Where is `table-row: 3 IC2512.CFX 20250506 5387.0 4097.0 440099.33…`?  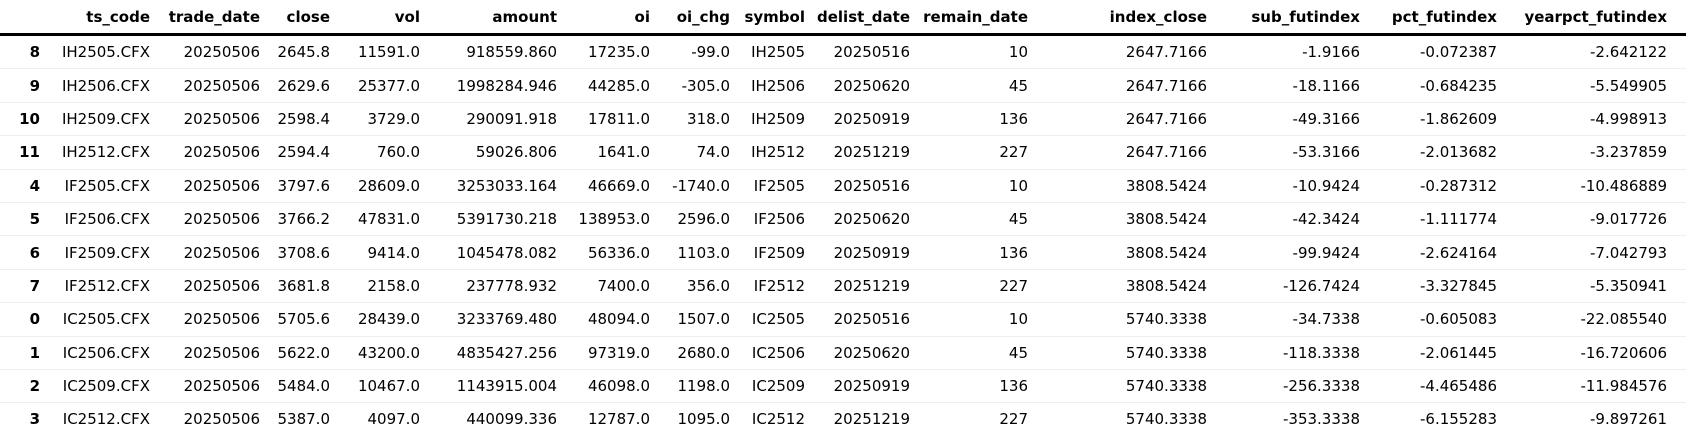 table-row: 3 IC2512.CFX 20250506 5387.0 4097.0 440099.33… is located at coordinates (843, 417).